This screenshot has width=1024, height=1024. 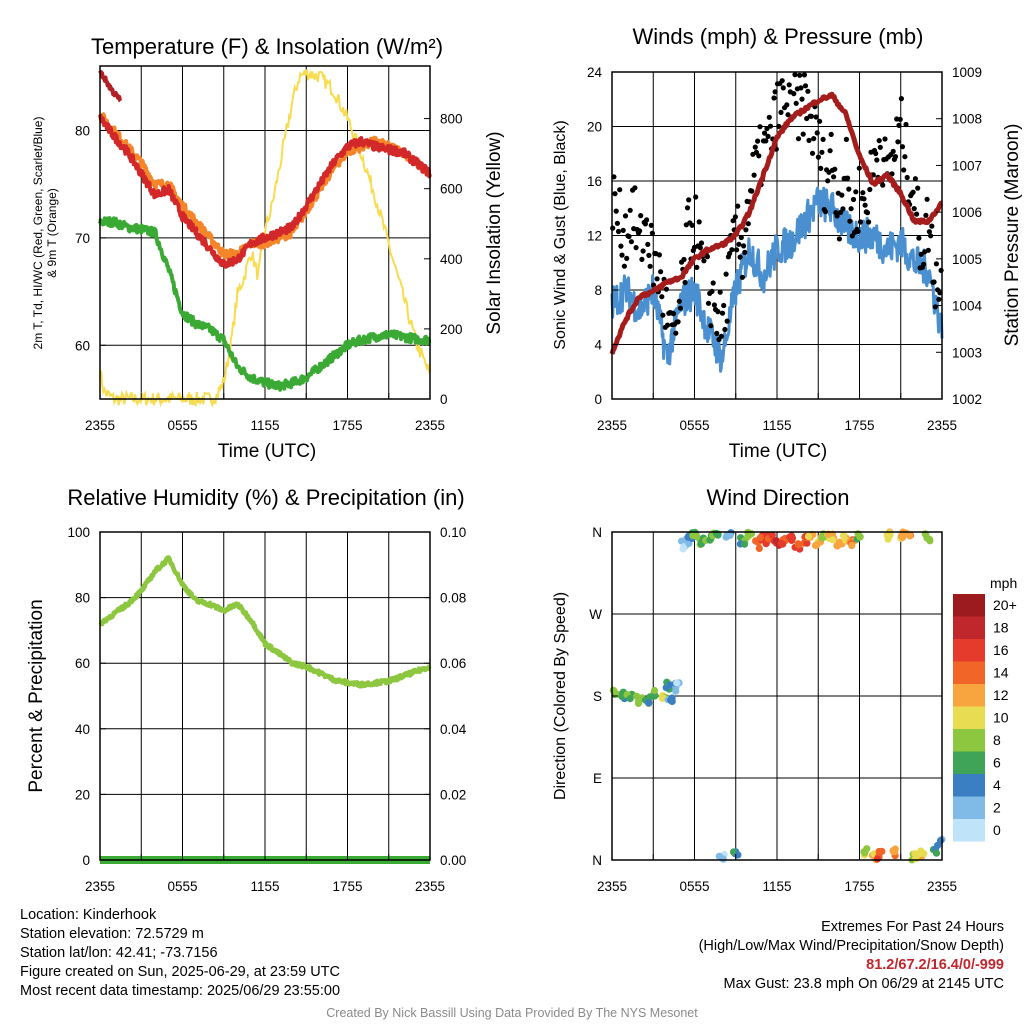 What do you see at coordinates (52, 233) in the screenshot?
I see `temperature-ylabel-line2: & 9m T (Orange)` at bounding box center [52, 233].